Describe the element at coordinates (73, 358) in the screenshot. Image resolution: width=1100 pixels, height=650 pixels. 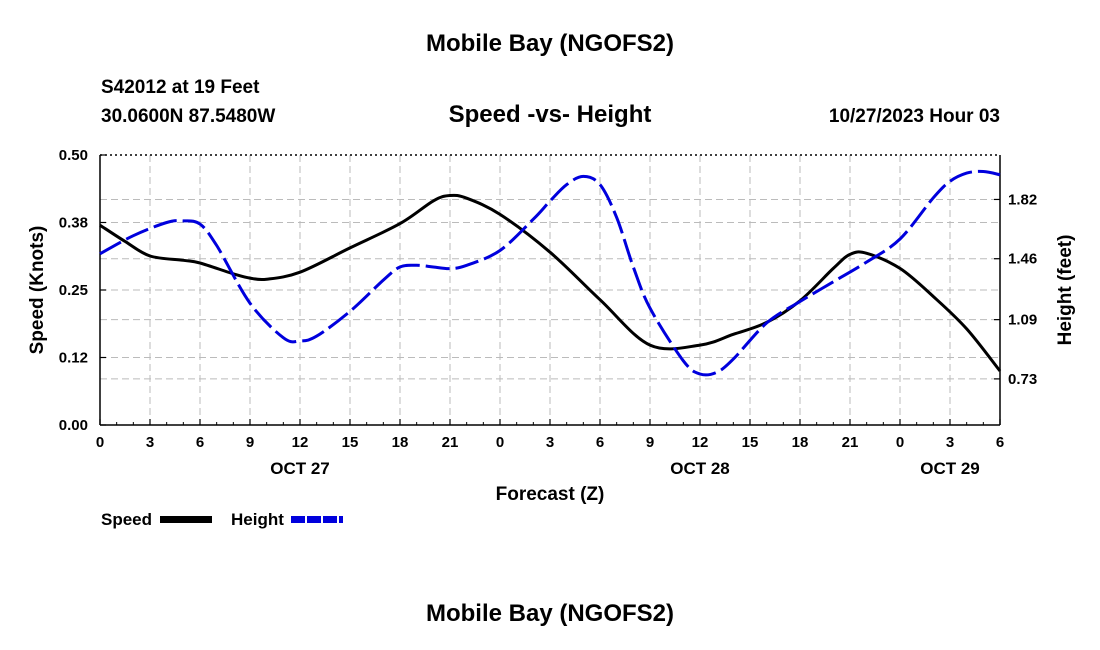
I see `y-tick-label: 0.12` at that location.